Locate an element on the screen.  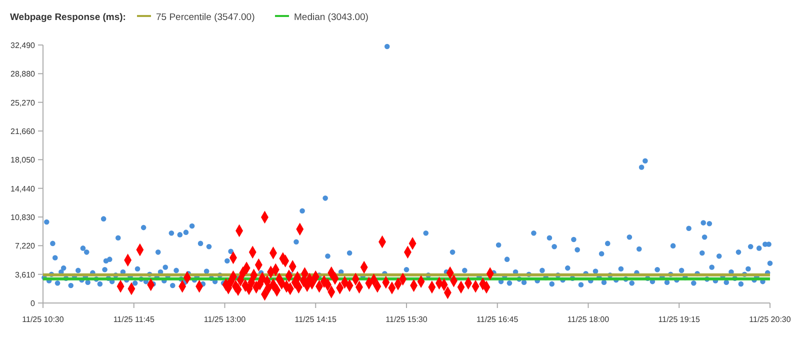
y-tick-label: 7,220 is located at coordinates (25, 246).